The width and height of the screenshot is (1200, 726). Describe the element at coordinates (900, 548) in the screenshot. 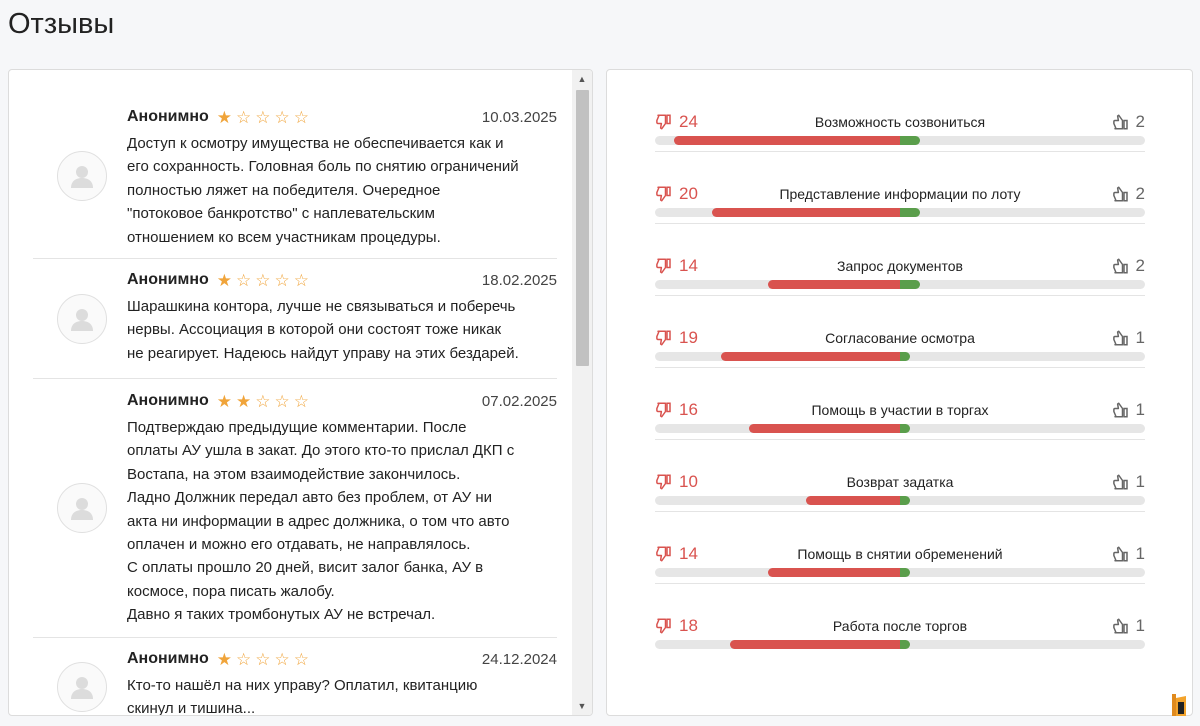

I see `stat-row: 14 Помощь в снятии обременений 1` at that location.